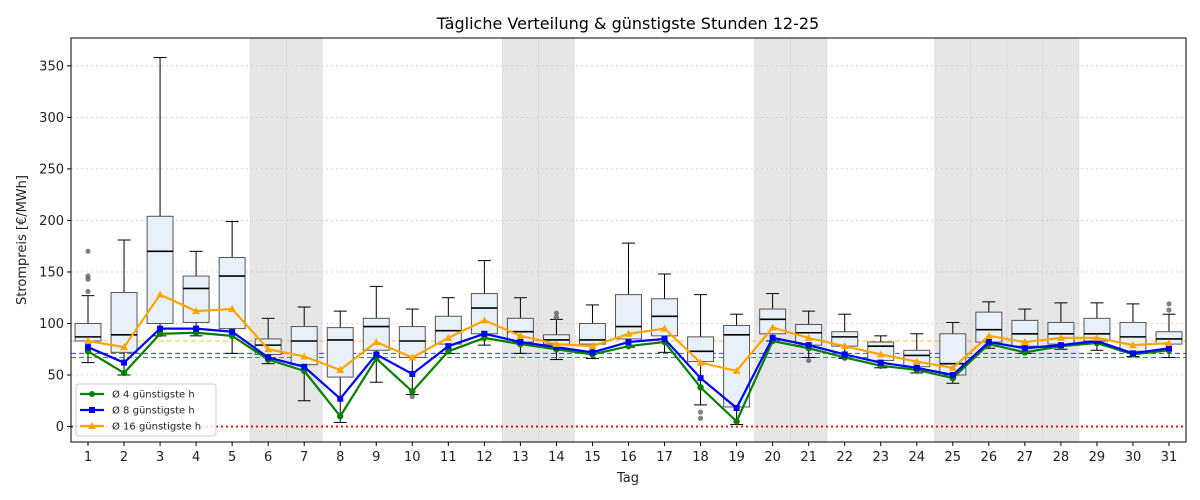  I want to click on x-tick-label: 25, so click(953, 457).